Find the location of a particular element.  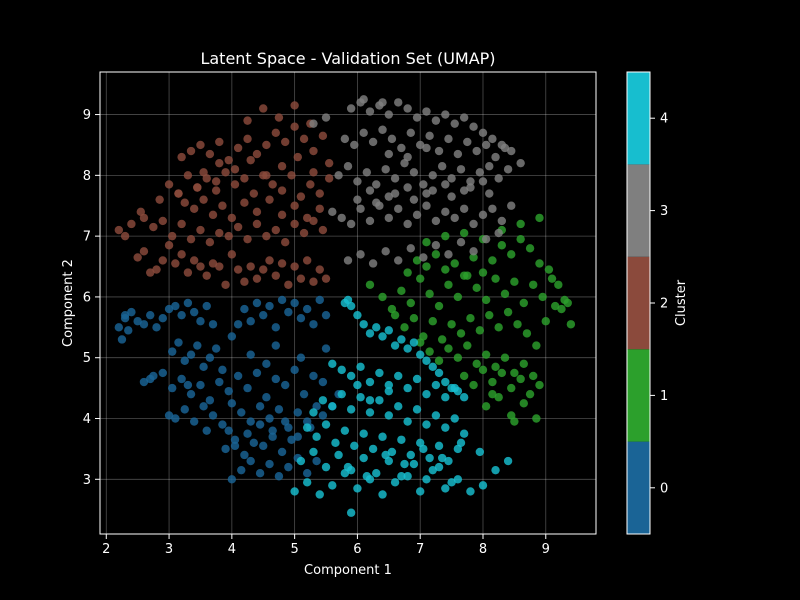

x-tick-label: 4 is located at coordinates (232, 549).